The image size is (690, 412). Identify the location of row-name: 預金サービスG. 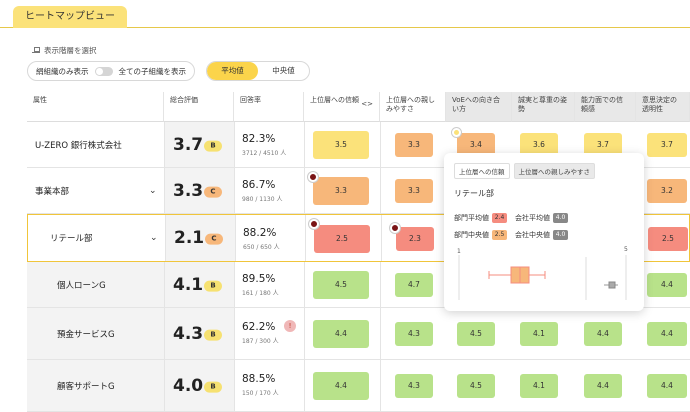
(86, 334).